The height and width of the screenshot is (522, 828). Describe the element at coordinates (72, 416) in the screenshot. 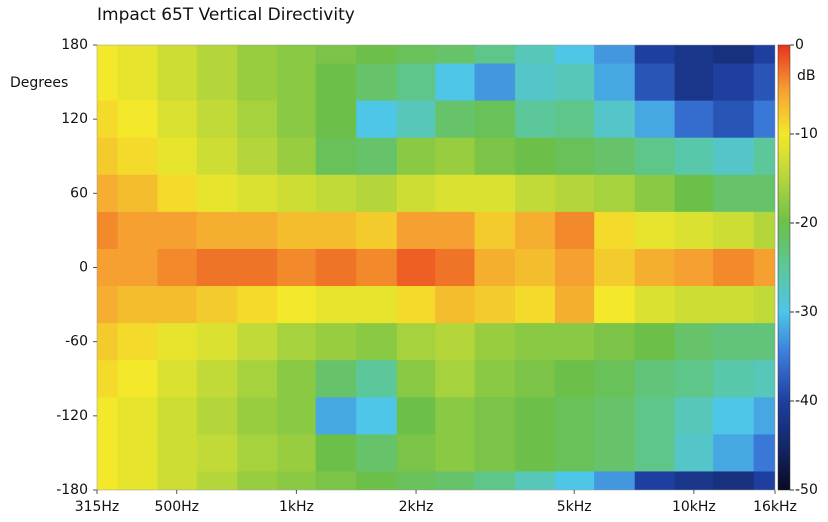

I see `y-tick-label: -120` at that location.